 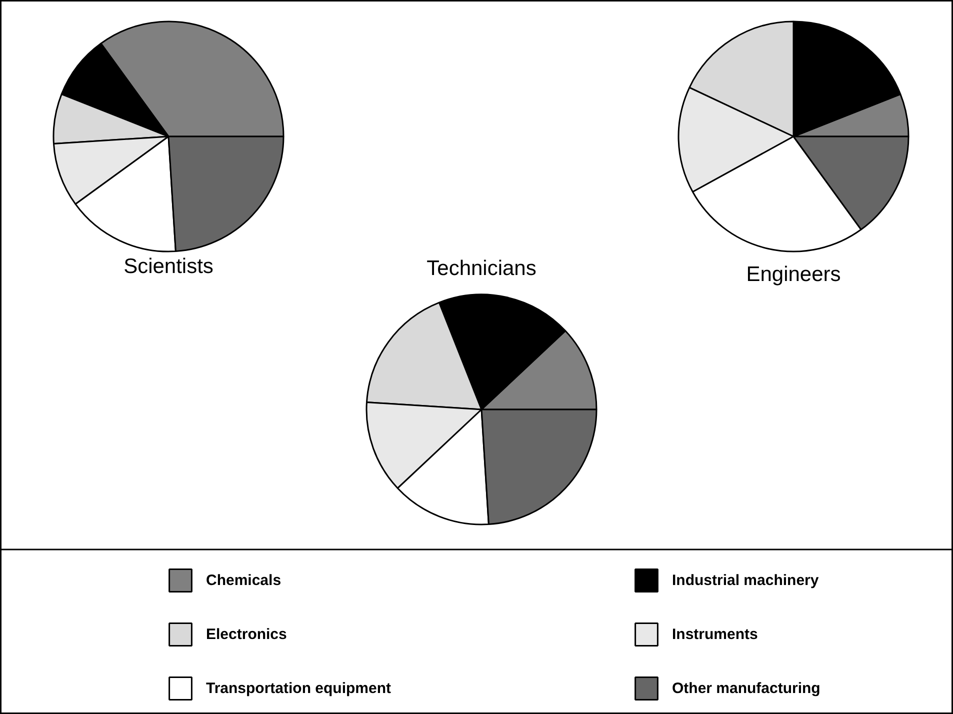 What do you see at coordinates (299, 688) in the screenshot?
I see `legend-label: Transportation equipment` at bounding box center [299, 688].